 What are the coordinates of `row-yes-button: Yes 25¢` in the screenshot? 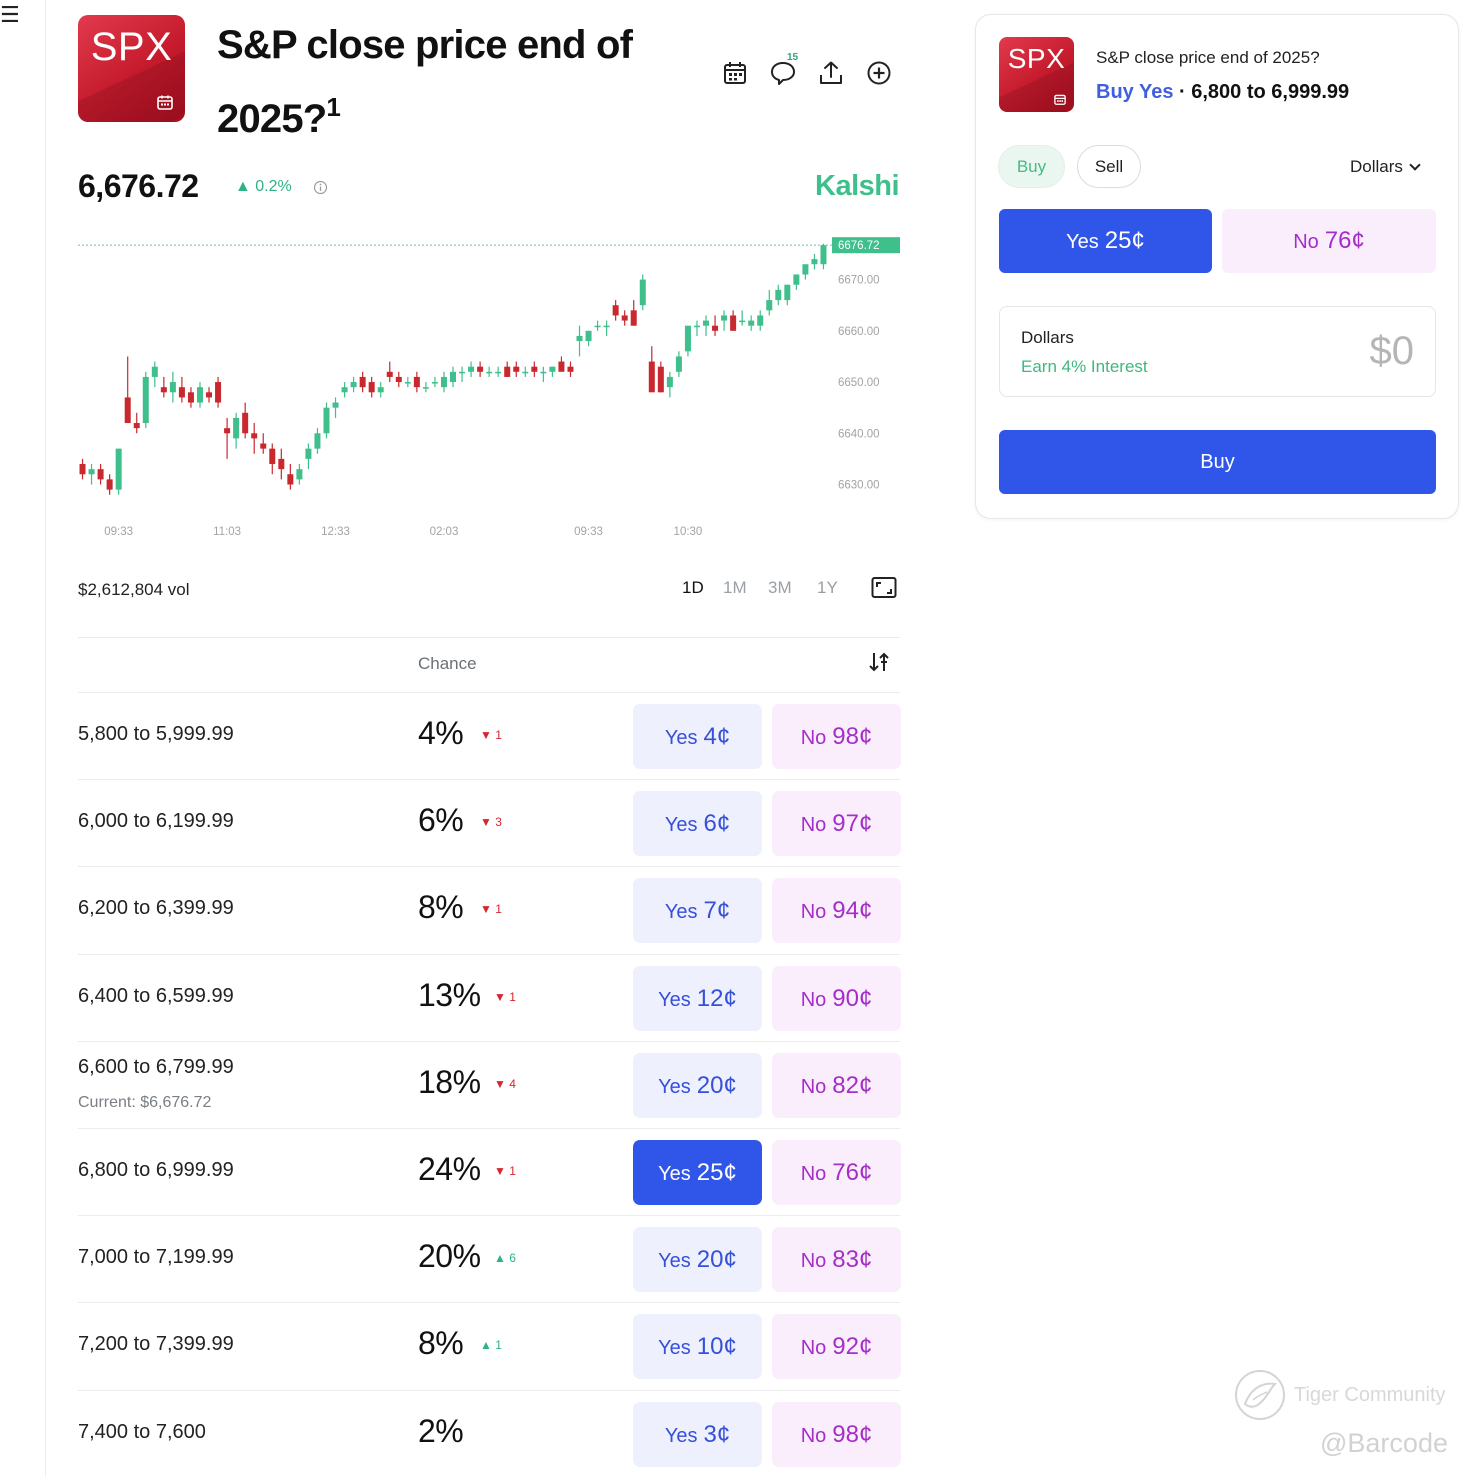 It's located at (697, 1172).